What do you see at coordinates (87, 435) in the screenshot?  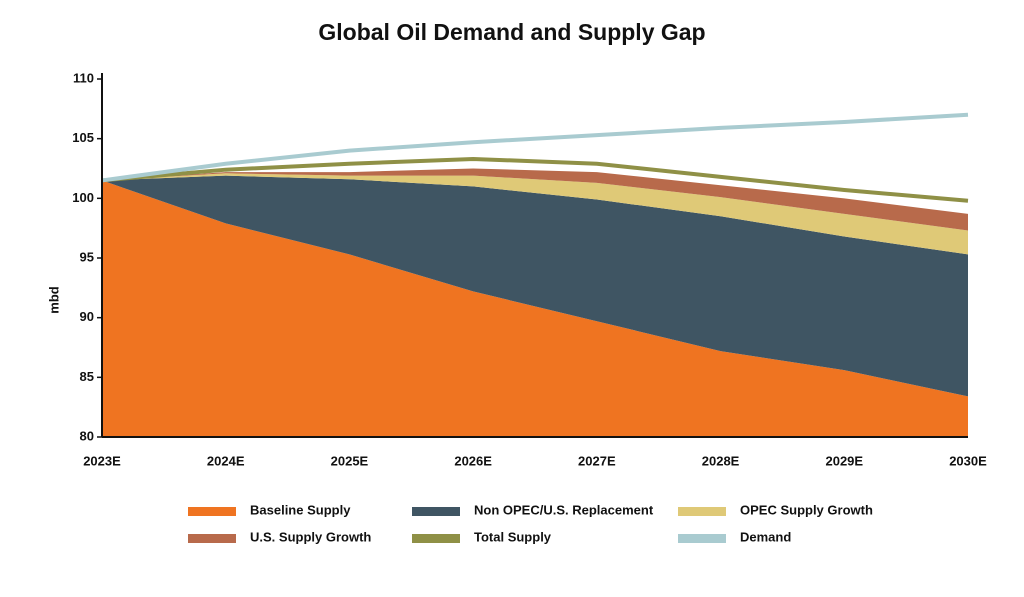 I see `y-tick-label: 80` at bounding box center [87, 435].